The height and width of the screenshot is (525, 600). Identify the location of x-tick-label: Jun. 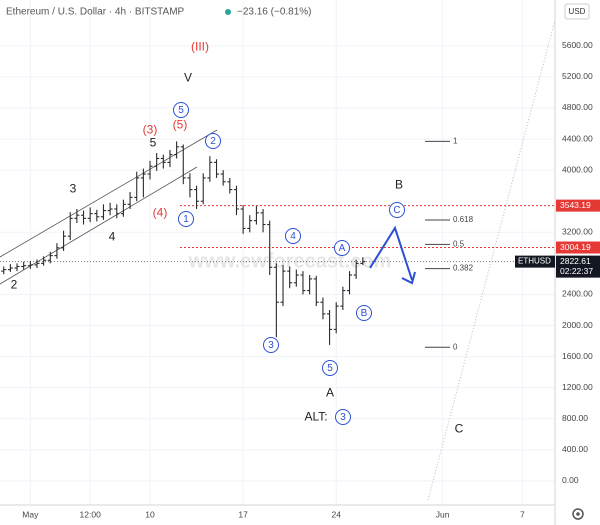
(443, 514).